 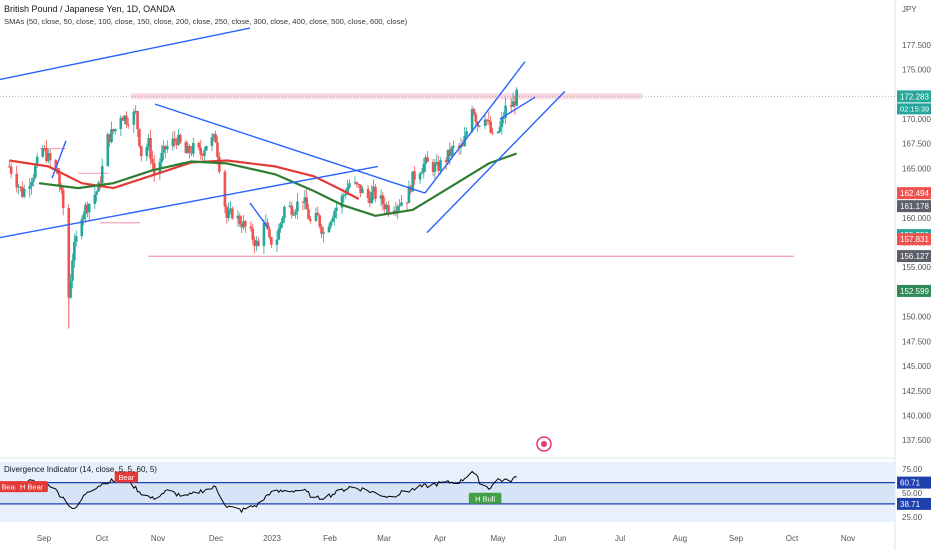 I want to click on x-tick-label: May, so click(x=497, y=538).